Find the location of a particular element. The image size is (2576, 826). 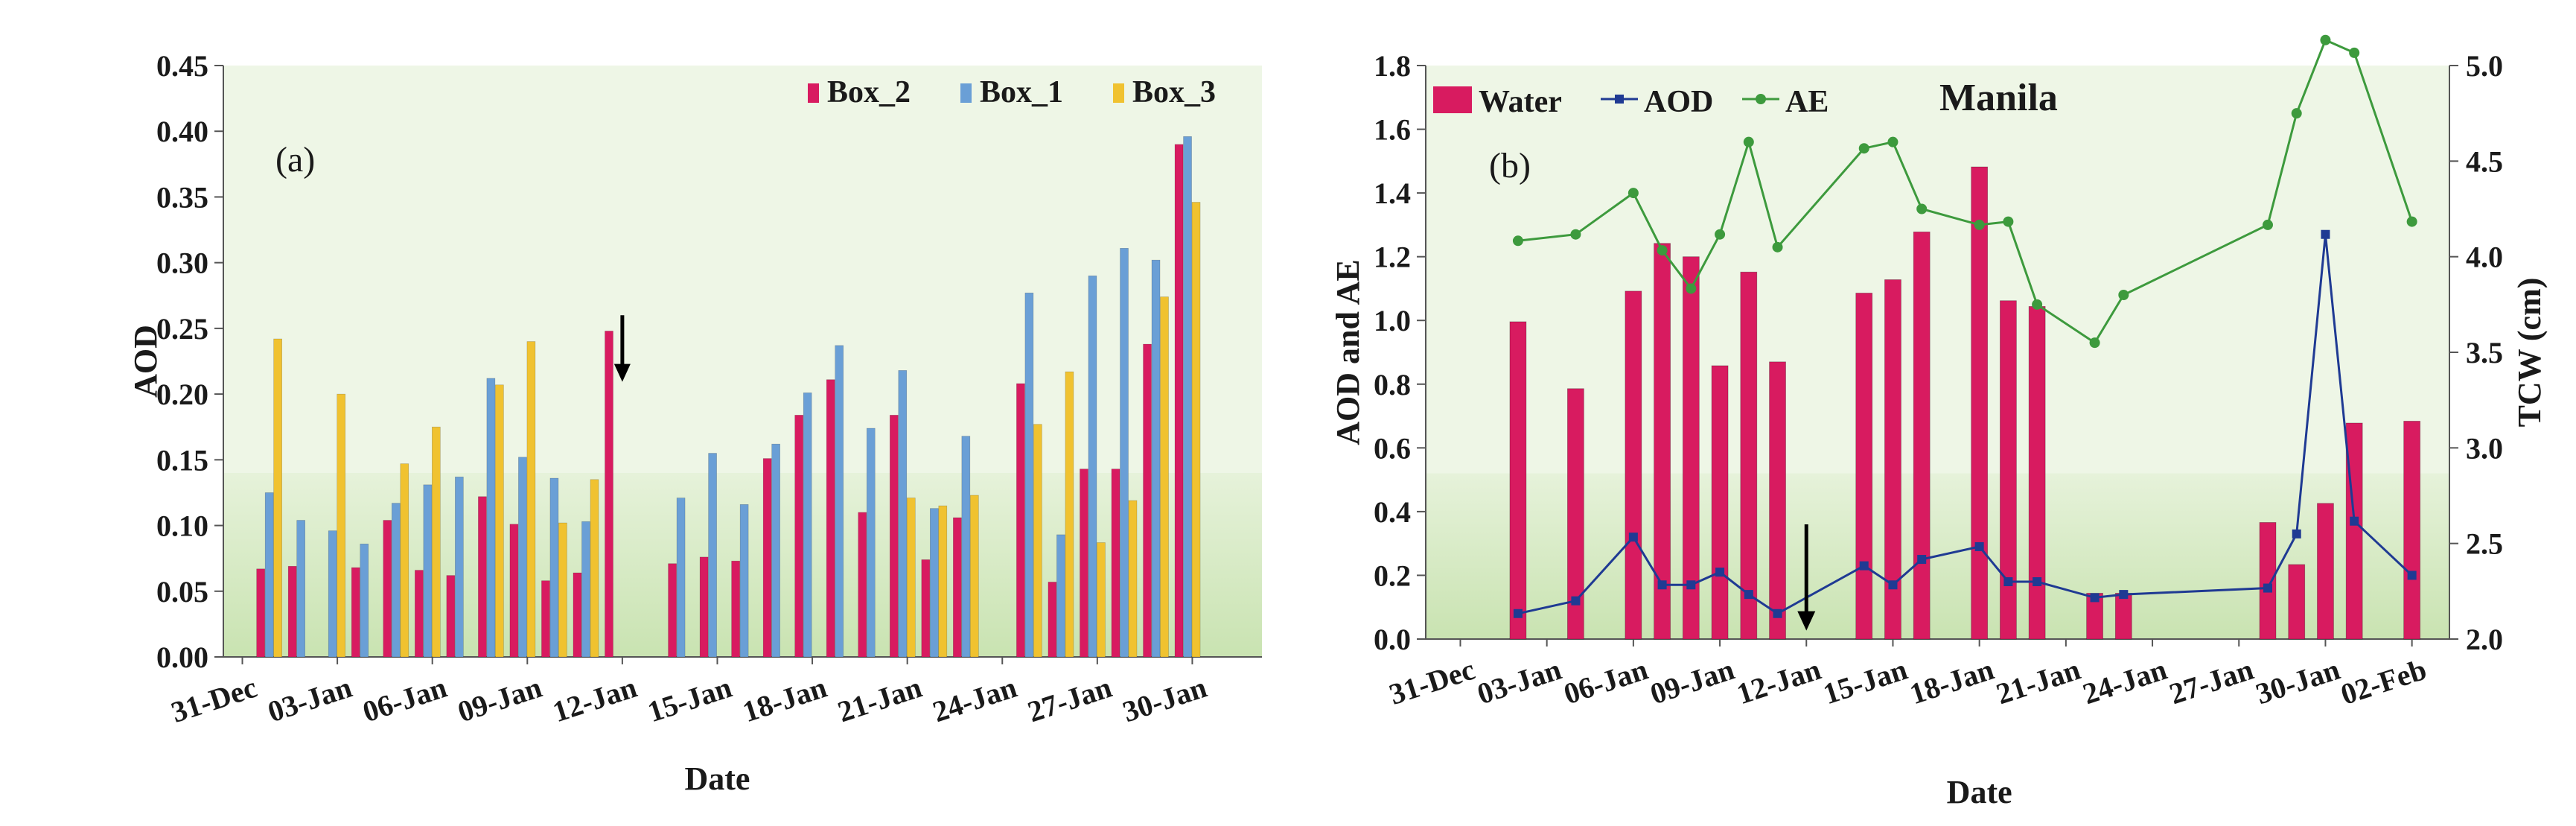

x-tick-label: 03-Jan is located at coordinates (310, 699).